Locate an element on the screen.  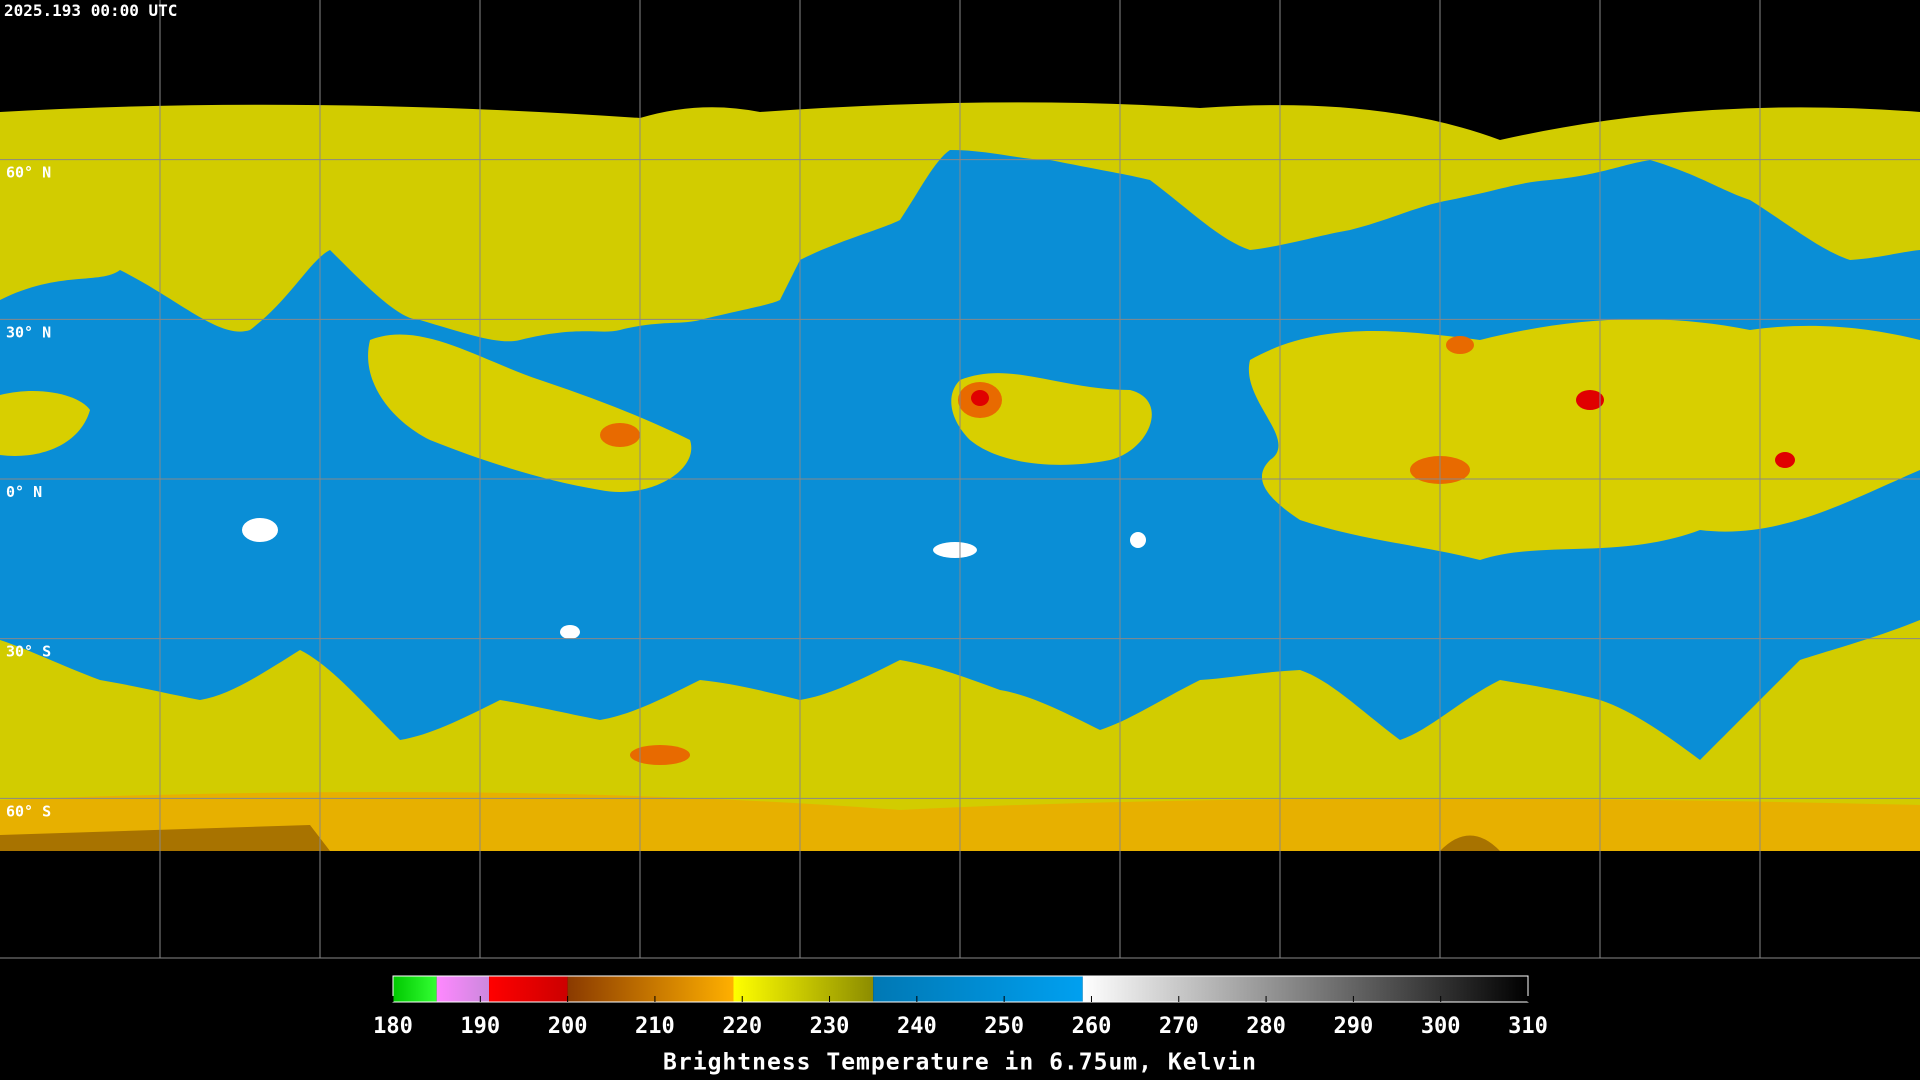
colorbar-tick-label: 250 is located at coordinates (1004, 1026).